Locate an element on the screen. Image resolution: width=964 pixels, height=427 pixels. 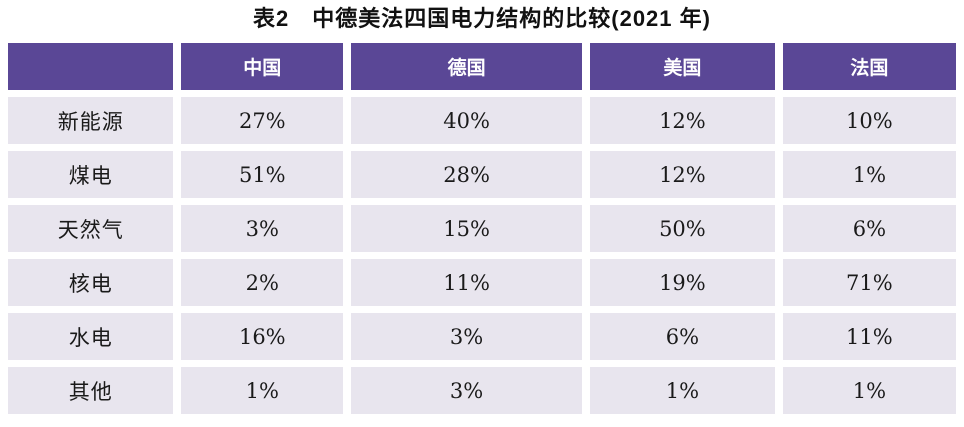
table-cell: 71% is located at coordinates (869, 282).